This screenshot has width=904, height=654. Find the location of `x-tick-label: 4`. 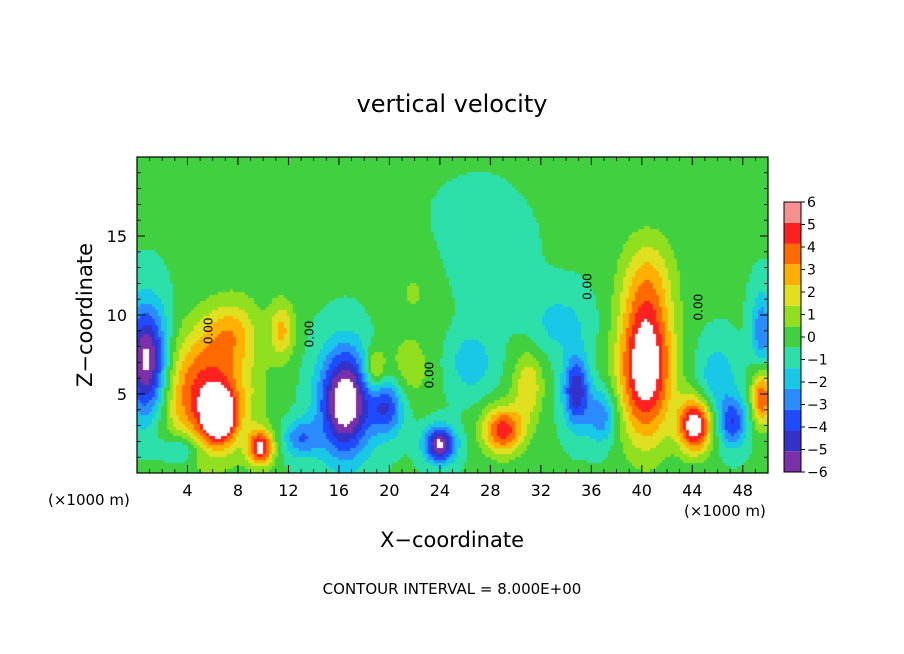

x-tick-label: 4 is located at coordinates (187, 490).